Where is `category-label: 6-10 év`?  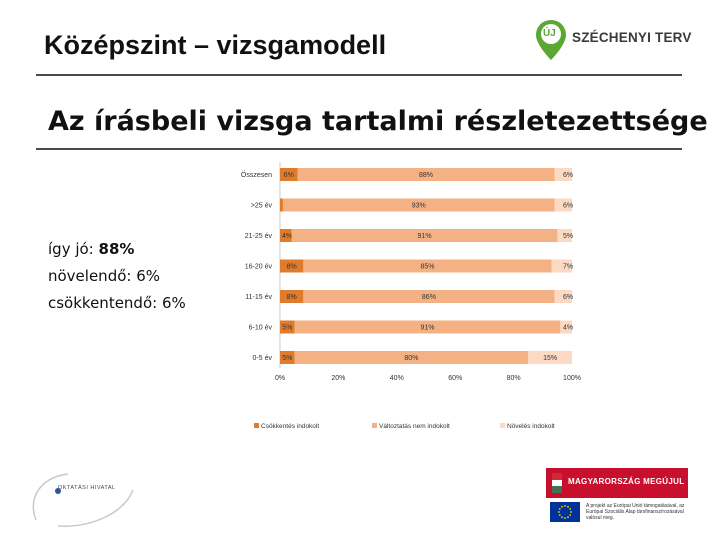
category-label: 6-10 év is located at coordinates (261, 328).